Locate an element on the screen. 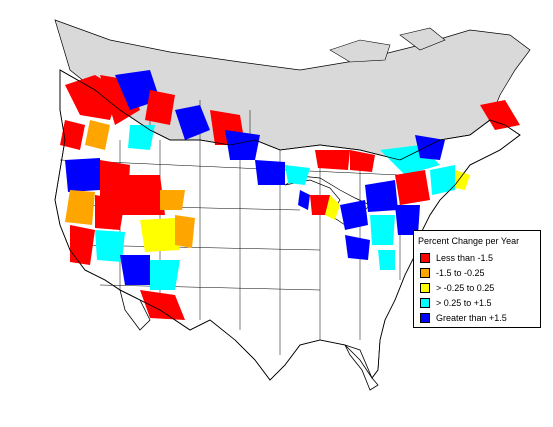 This screenshot has height=427, width=553. legend-swatch-red is located at coordinates (425, 257).